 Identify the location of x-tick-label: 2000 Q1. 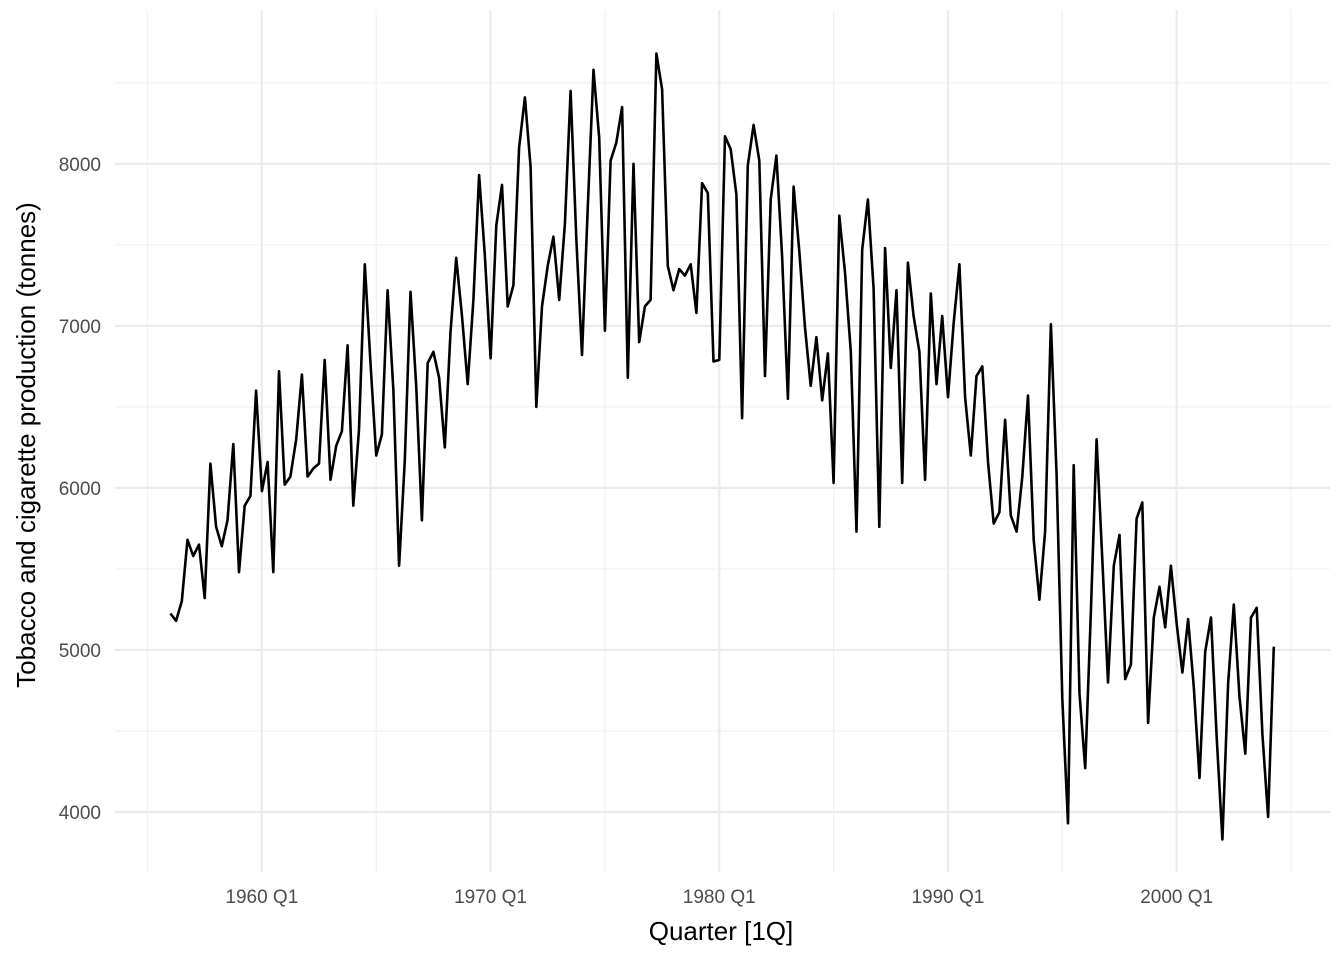
(1176, 897).